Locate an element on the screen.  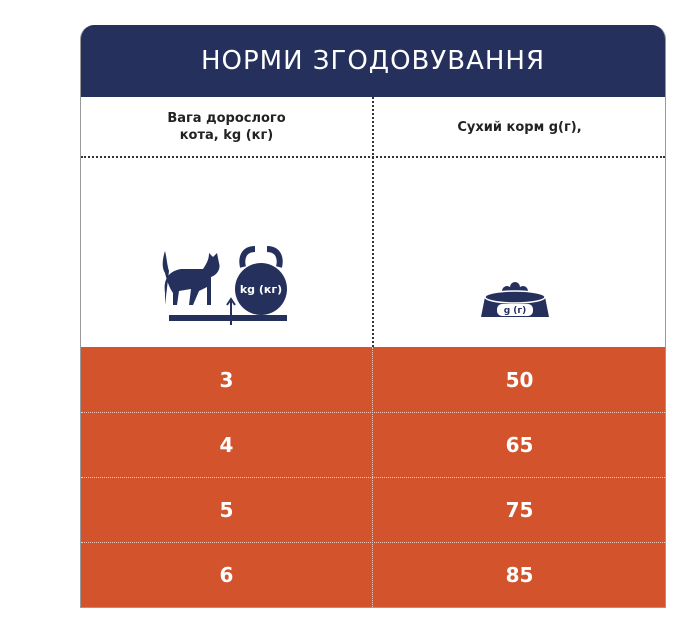
title: НОРМИ ЗГОДОВУВАННЯ is located at coordinates (373, 61).